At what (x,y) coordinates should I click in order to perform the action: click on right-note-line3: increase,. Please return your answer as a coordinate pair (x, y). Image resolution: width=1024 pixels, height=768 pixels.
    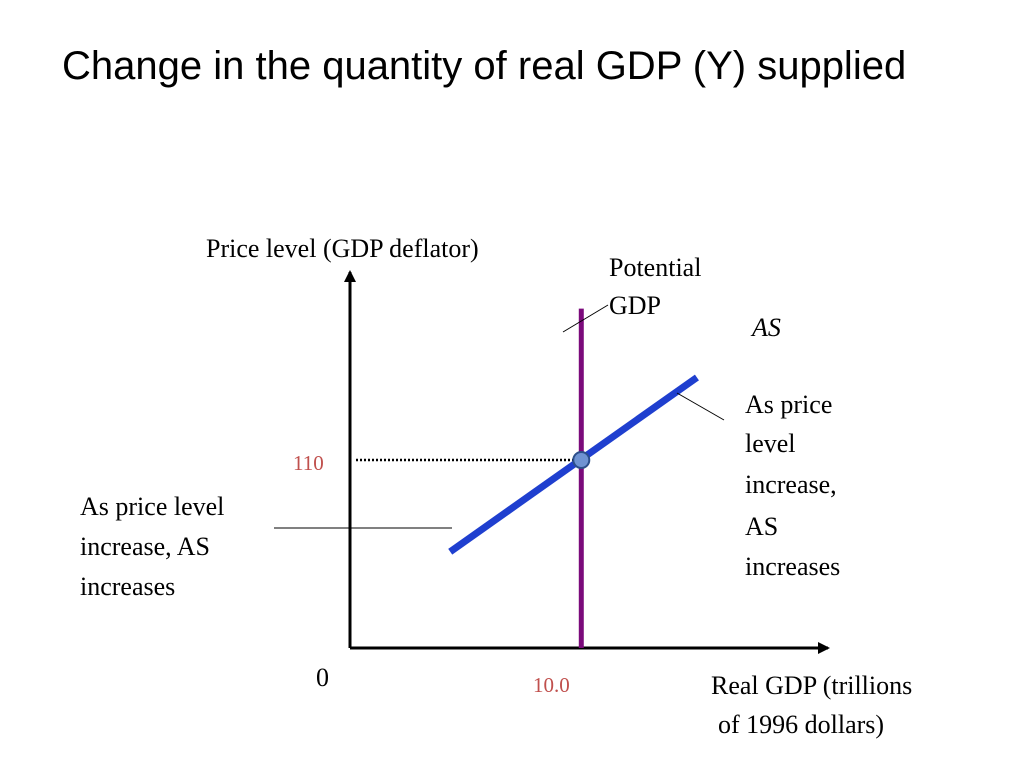
    Looking at the image, I should click on (791, 484).